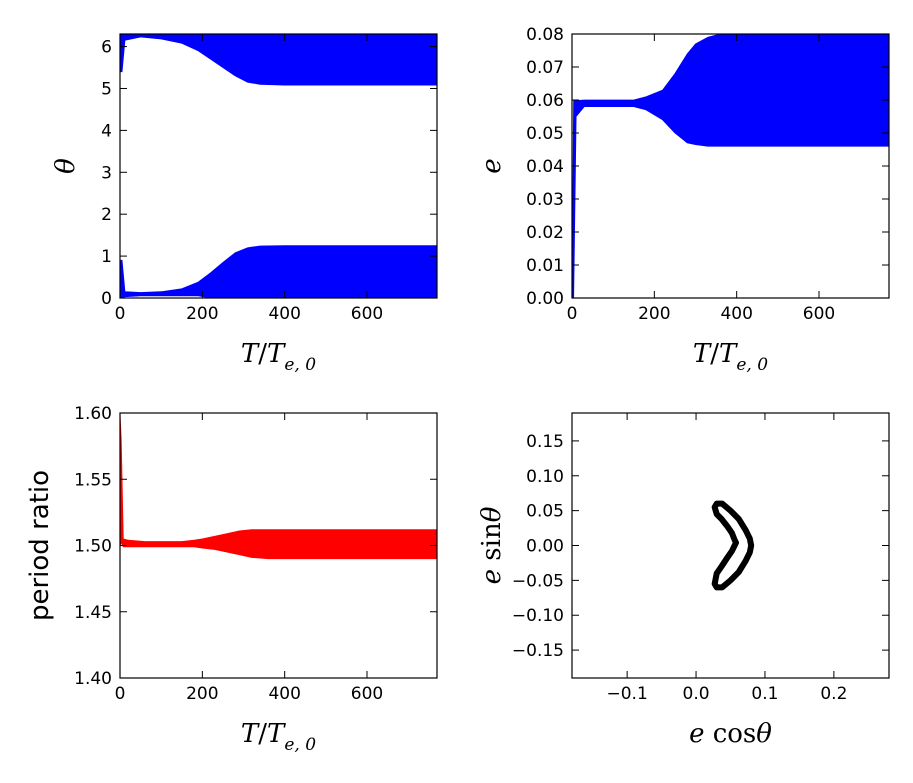 The image size is (913, 783). What do you see at coordinates (106, 89) in the screenshot?
I see `y-tick-label: 5` at bounding box center [106, 89].